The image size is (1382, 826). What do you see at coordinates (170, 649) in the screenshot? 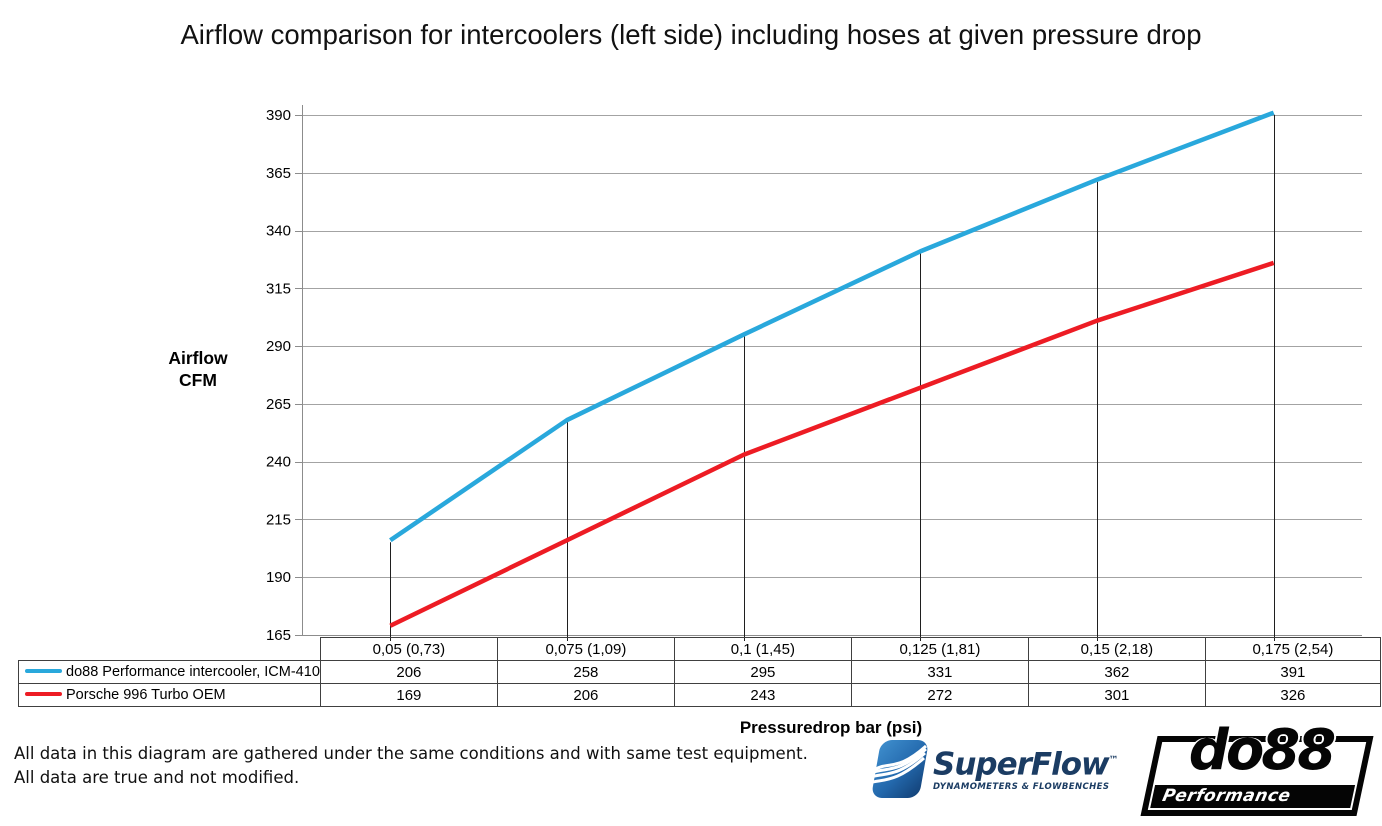
I see `table-corner-cell` at bounding box center [170, 649].